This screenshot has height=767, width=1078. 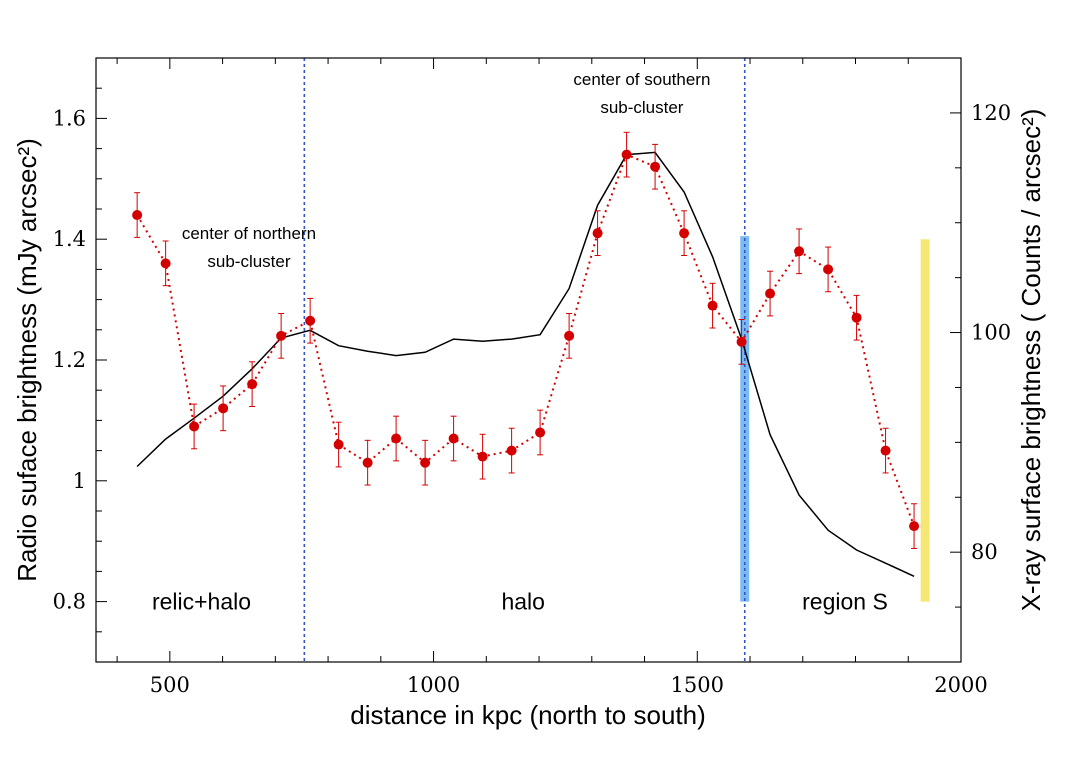 I want to click on region-label: halo, so click(x=522, y=602).